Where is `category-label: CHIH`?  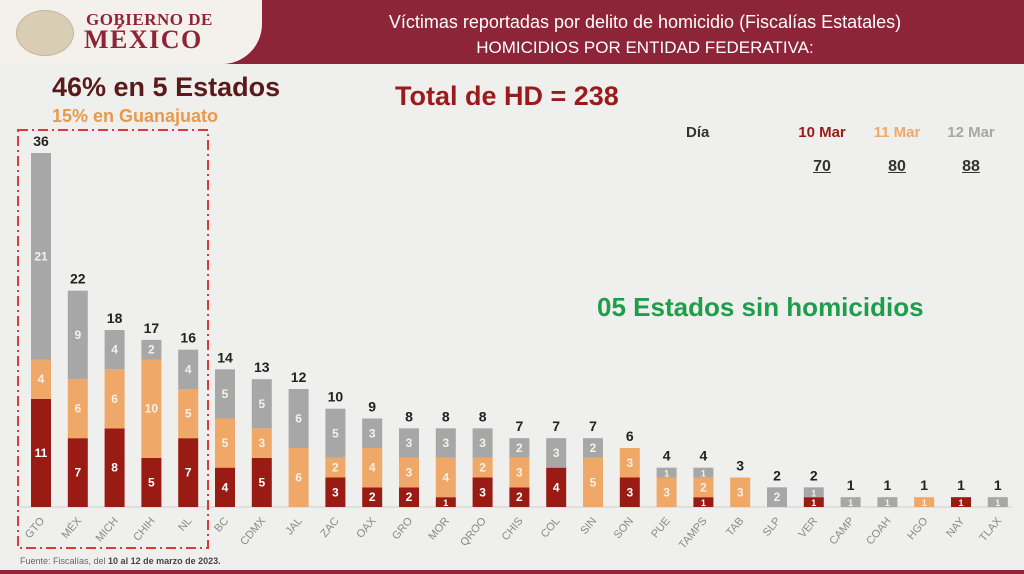
category-label: CHIH is located at coordinates (144, 529).